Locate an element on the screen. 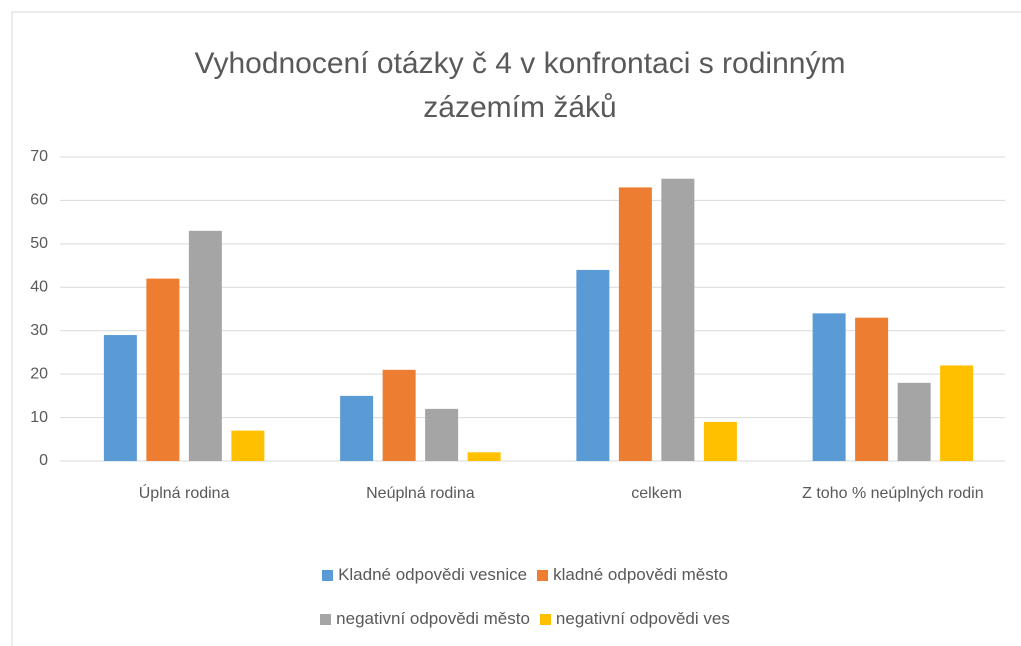 The width and height of the screenshot is (1021, 646). y-tick-label: 40 is located at coordinates (39, 287).